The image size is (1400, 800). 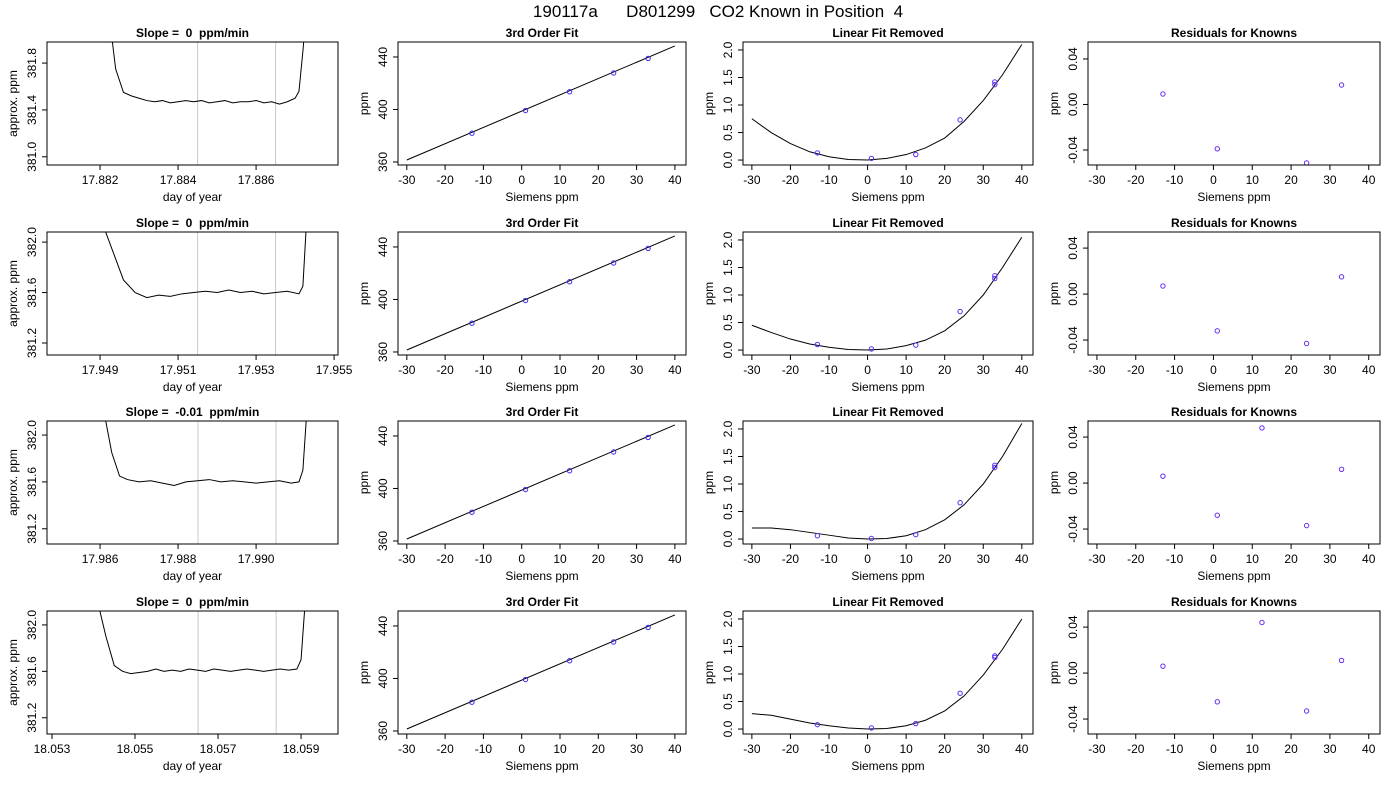 I want to click on y-tick-label: 400, so click(x=383, y=678).